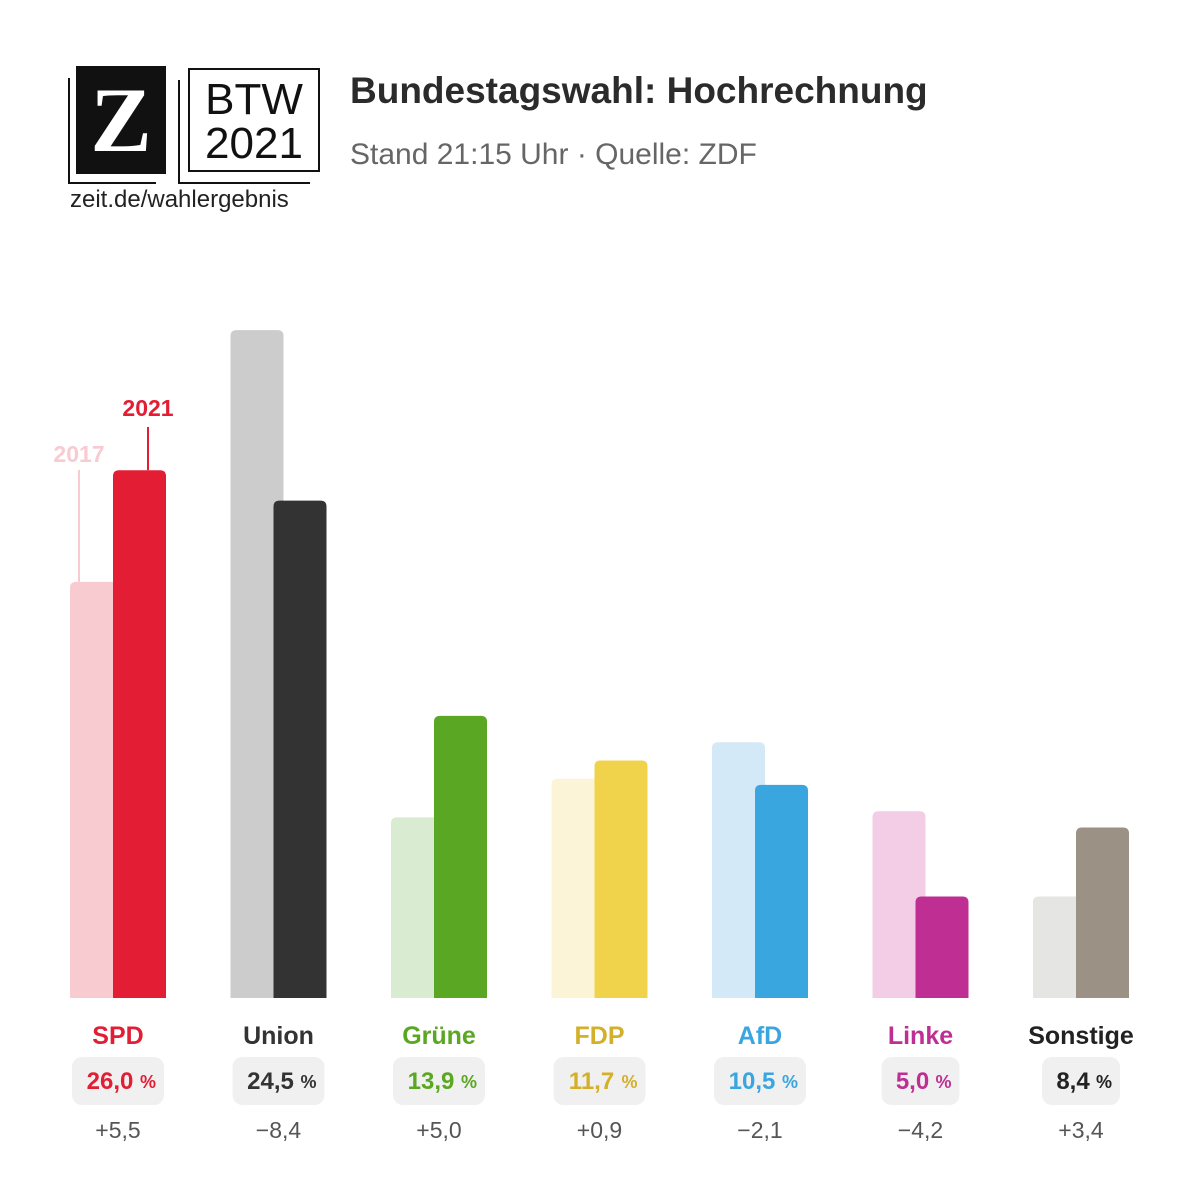 The height and width of the screenshot is (1196, 1200). Describe the element at coordinates (439, 1036) in the screenshot. I see `party-label-grüne: Grüne` at that location.